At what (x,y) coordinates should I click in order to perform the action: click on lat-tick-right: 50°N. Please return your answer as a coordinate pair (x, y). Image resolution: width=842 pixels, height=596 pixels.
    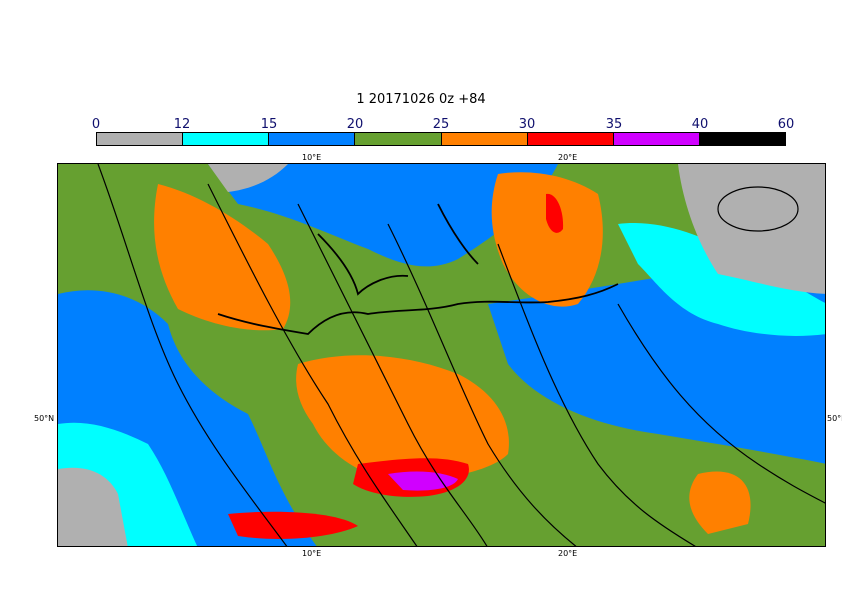
    Looking at the image, I should click on (834, 418).